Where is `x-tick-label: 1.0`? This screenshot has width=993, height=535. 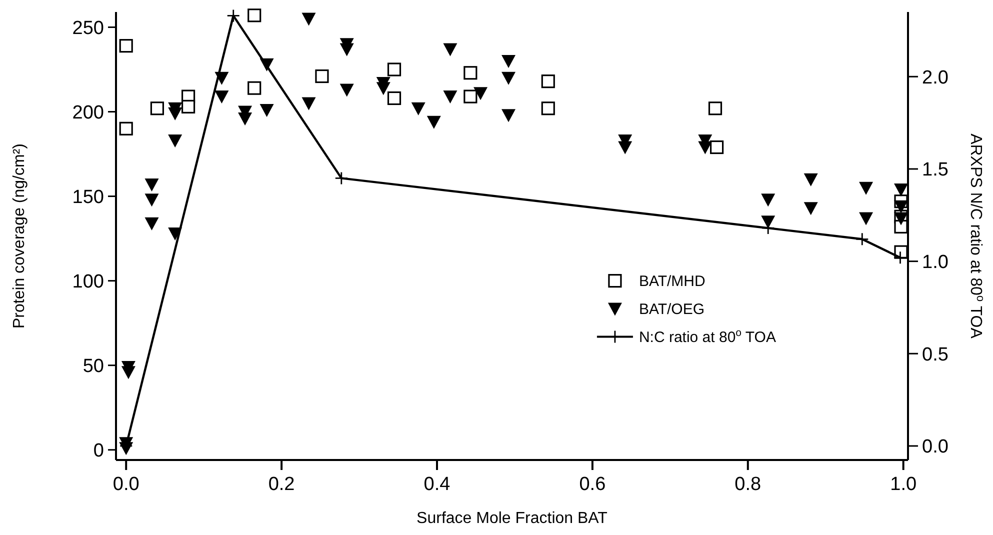
x-tick-label: 1.0 is located at coordinates (903, 484).